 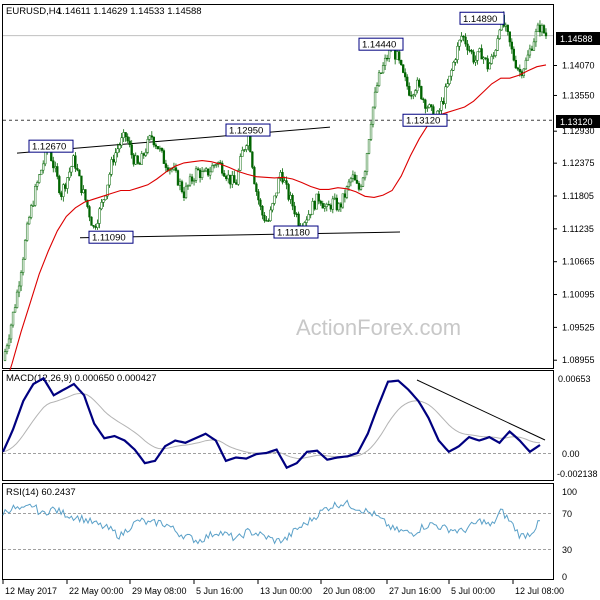 What do you see at coordinates (96, 591) in the screenshot?
I see `time-axis-tick-label: 22 May 00:00` at bounding box center [96, 591].